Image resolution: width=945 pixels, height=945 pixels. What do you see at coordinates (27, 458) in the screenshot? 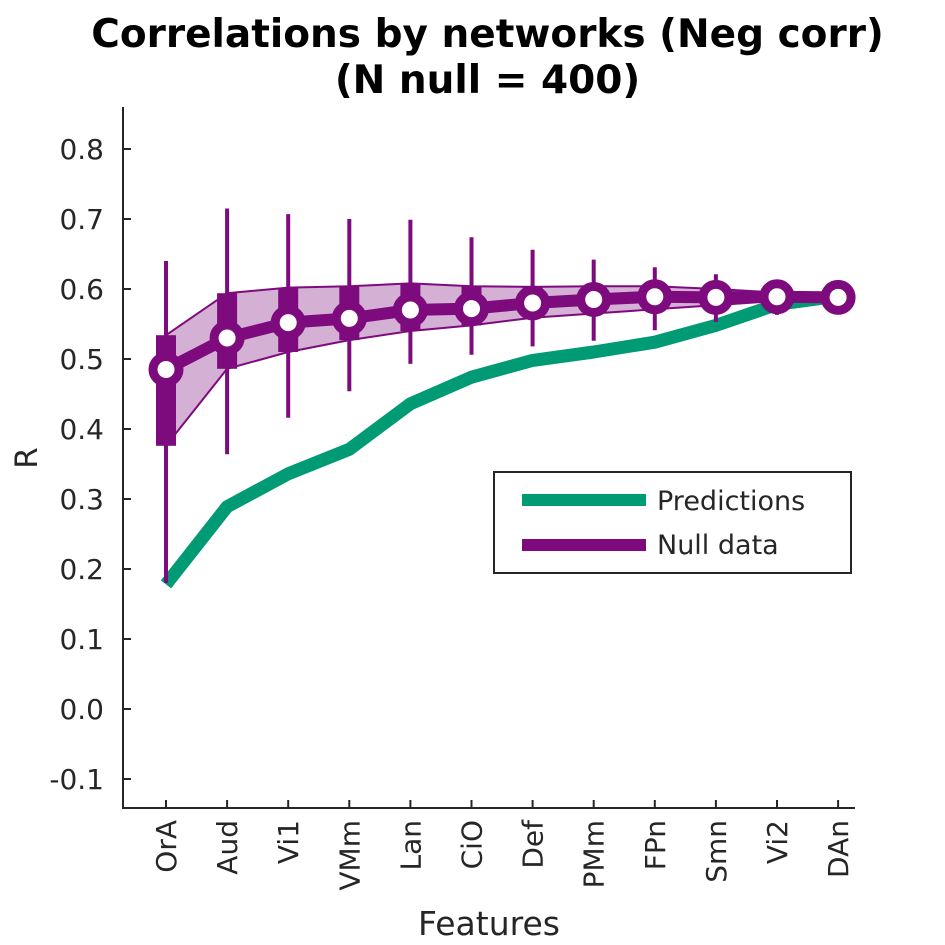
I see `y-axis-label: R` at bounding box center [27, 458].